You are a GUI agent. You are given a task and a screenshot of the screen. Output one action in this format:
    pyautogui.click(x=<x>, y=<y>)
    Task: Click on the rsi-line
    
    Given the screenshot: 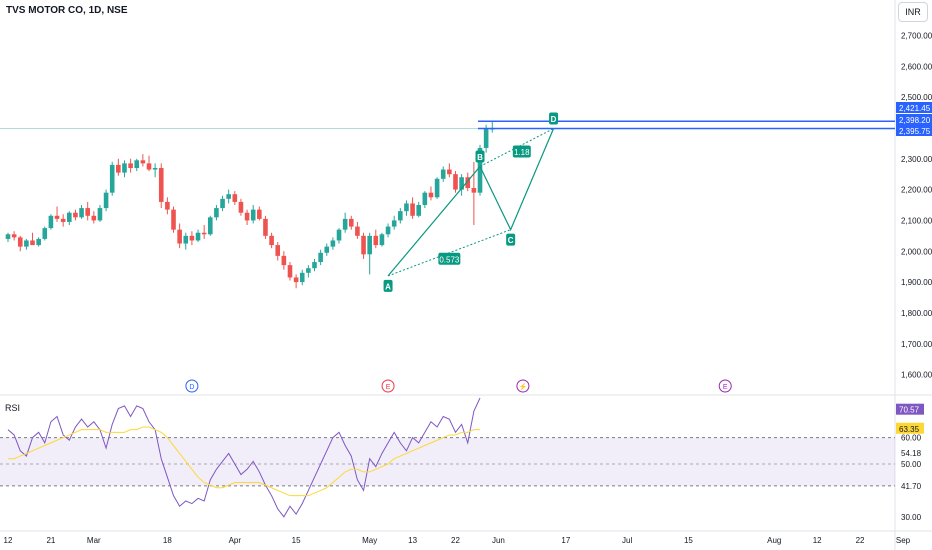 What is the action you would take?
    pyautogui.click(x=244, y=457)
    